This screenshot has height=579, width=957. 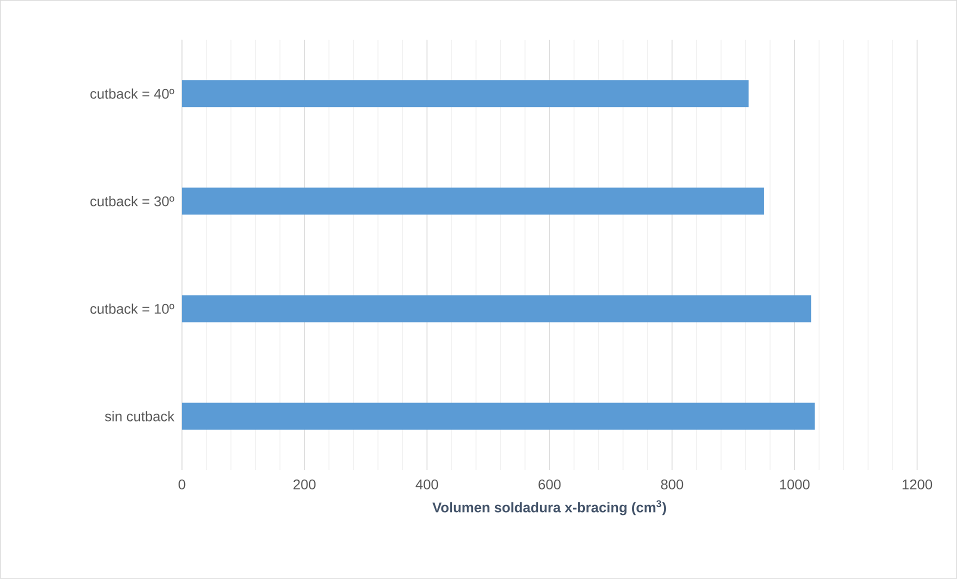 What do you see at coordinates (139, 416) in the screenshot?
I see `y-tick-label: sin cutback` at bounding box center [139, 416].